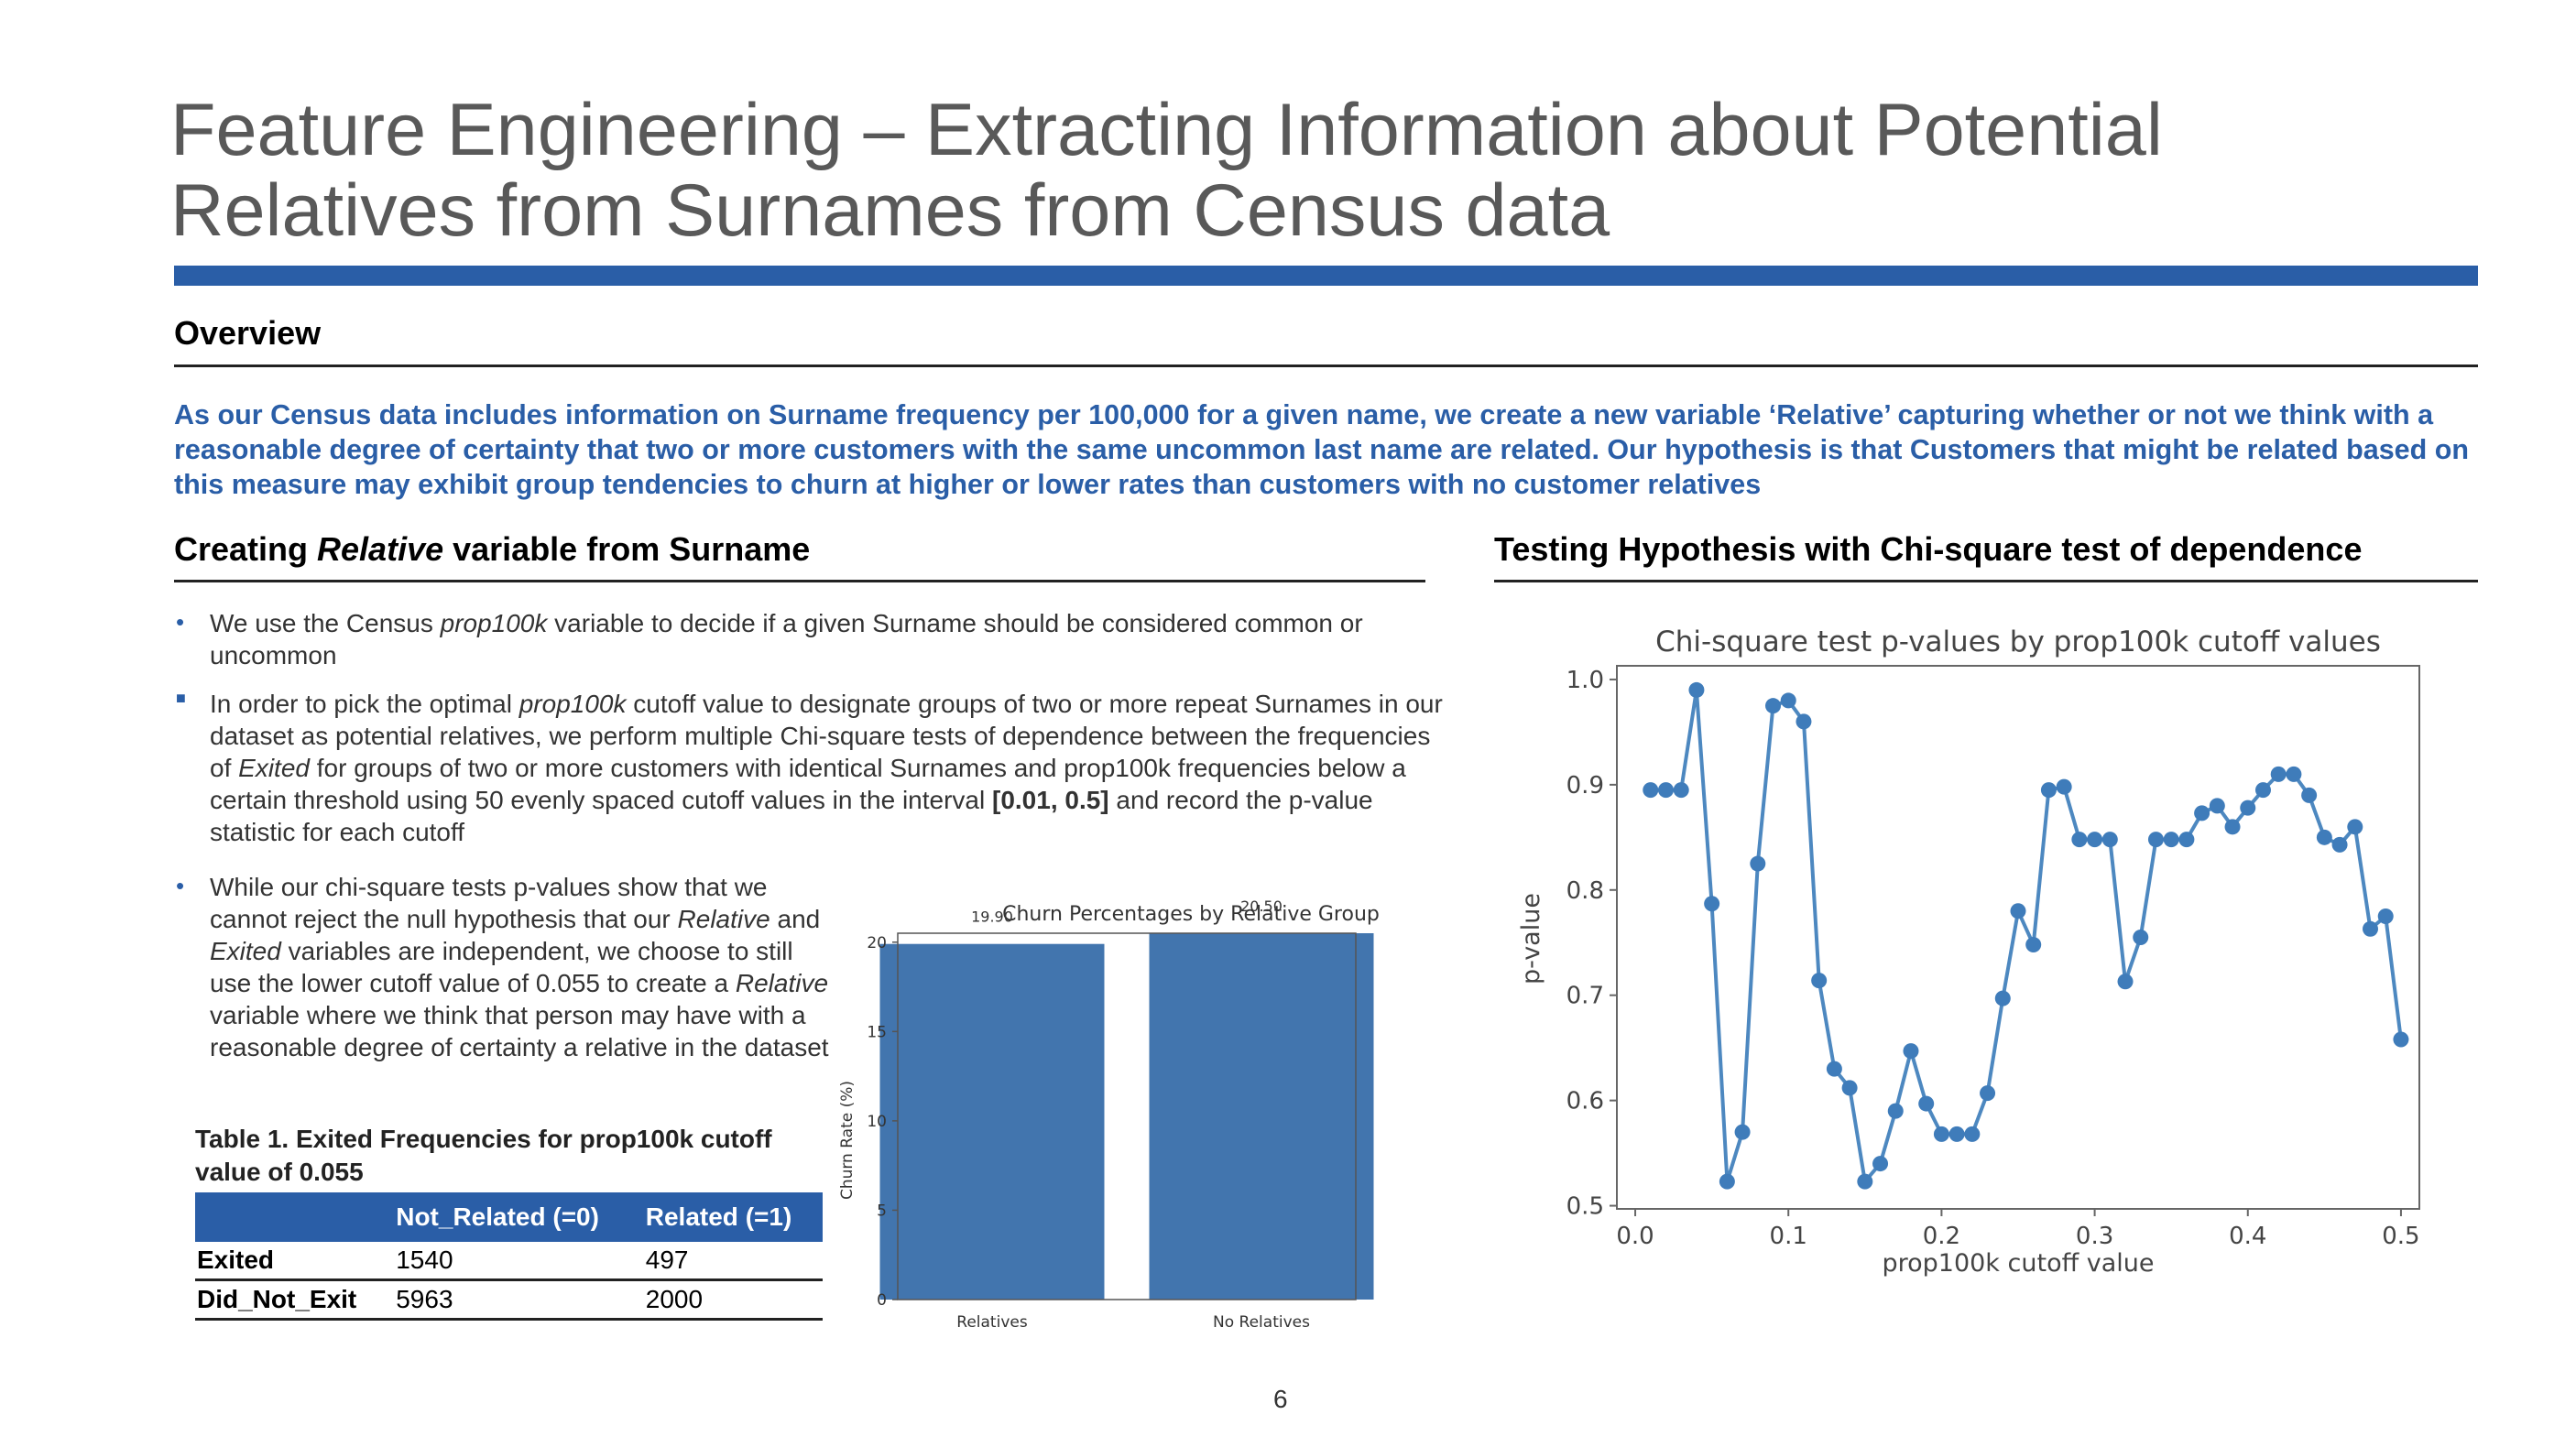  I want to click on left-heading-emphasis: Relative, so click(381, 549).